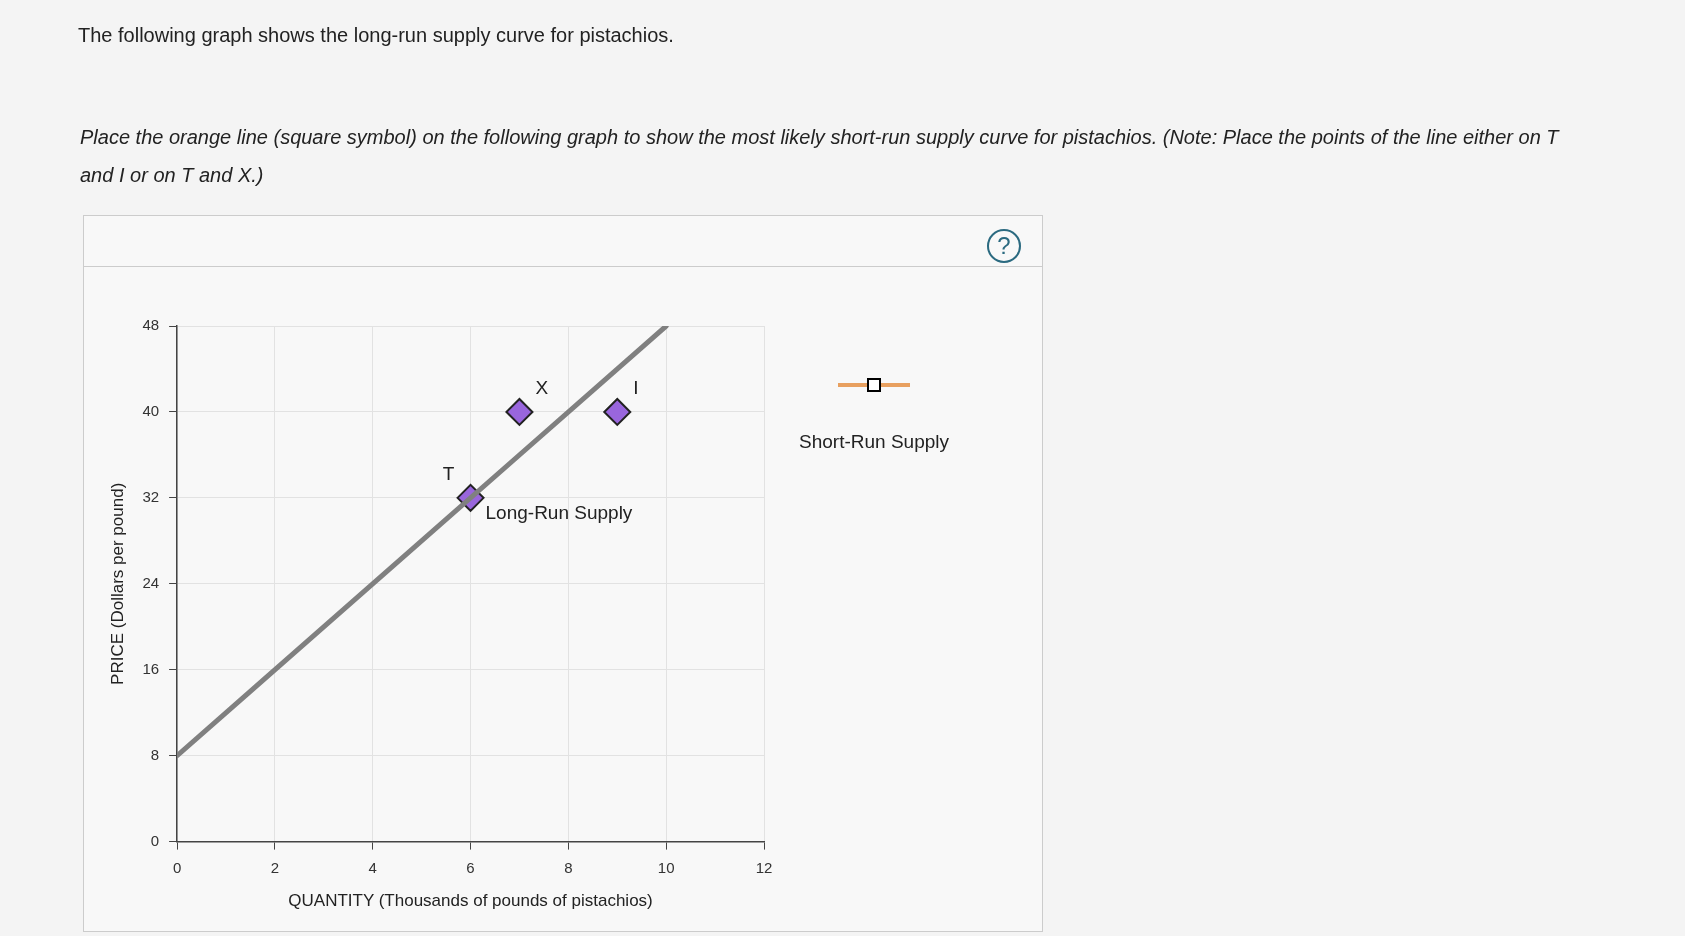  What do you see at coordinates (151, 582) in the screenshot?
I see `y-tick-label: 24` at bounding box center [151, 582].